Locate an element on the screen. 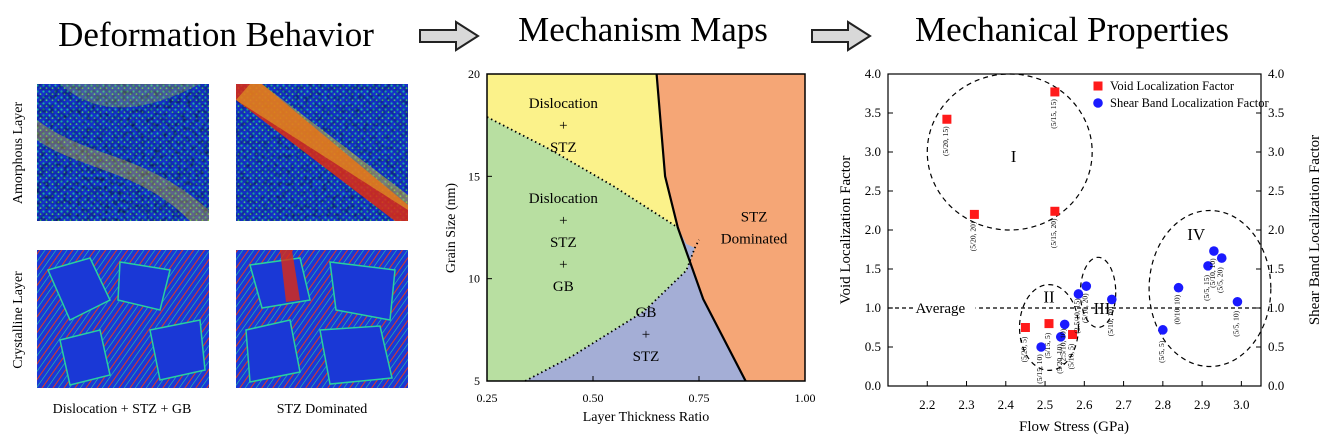 This screenshot has width=1328, height=442. y2-tick-label: 0.0 is located at coordinates (1276, 385).